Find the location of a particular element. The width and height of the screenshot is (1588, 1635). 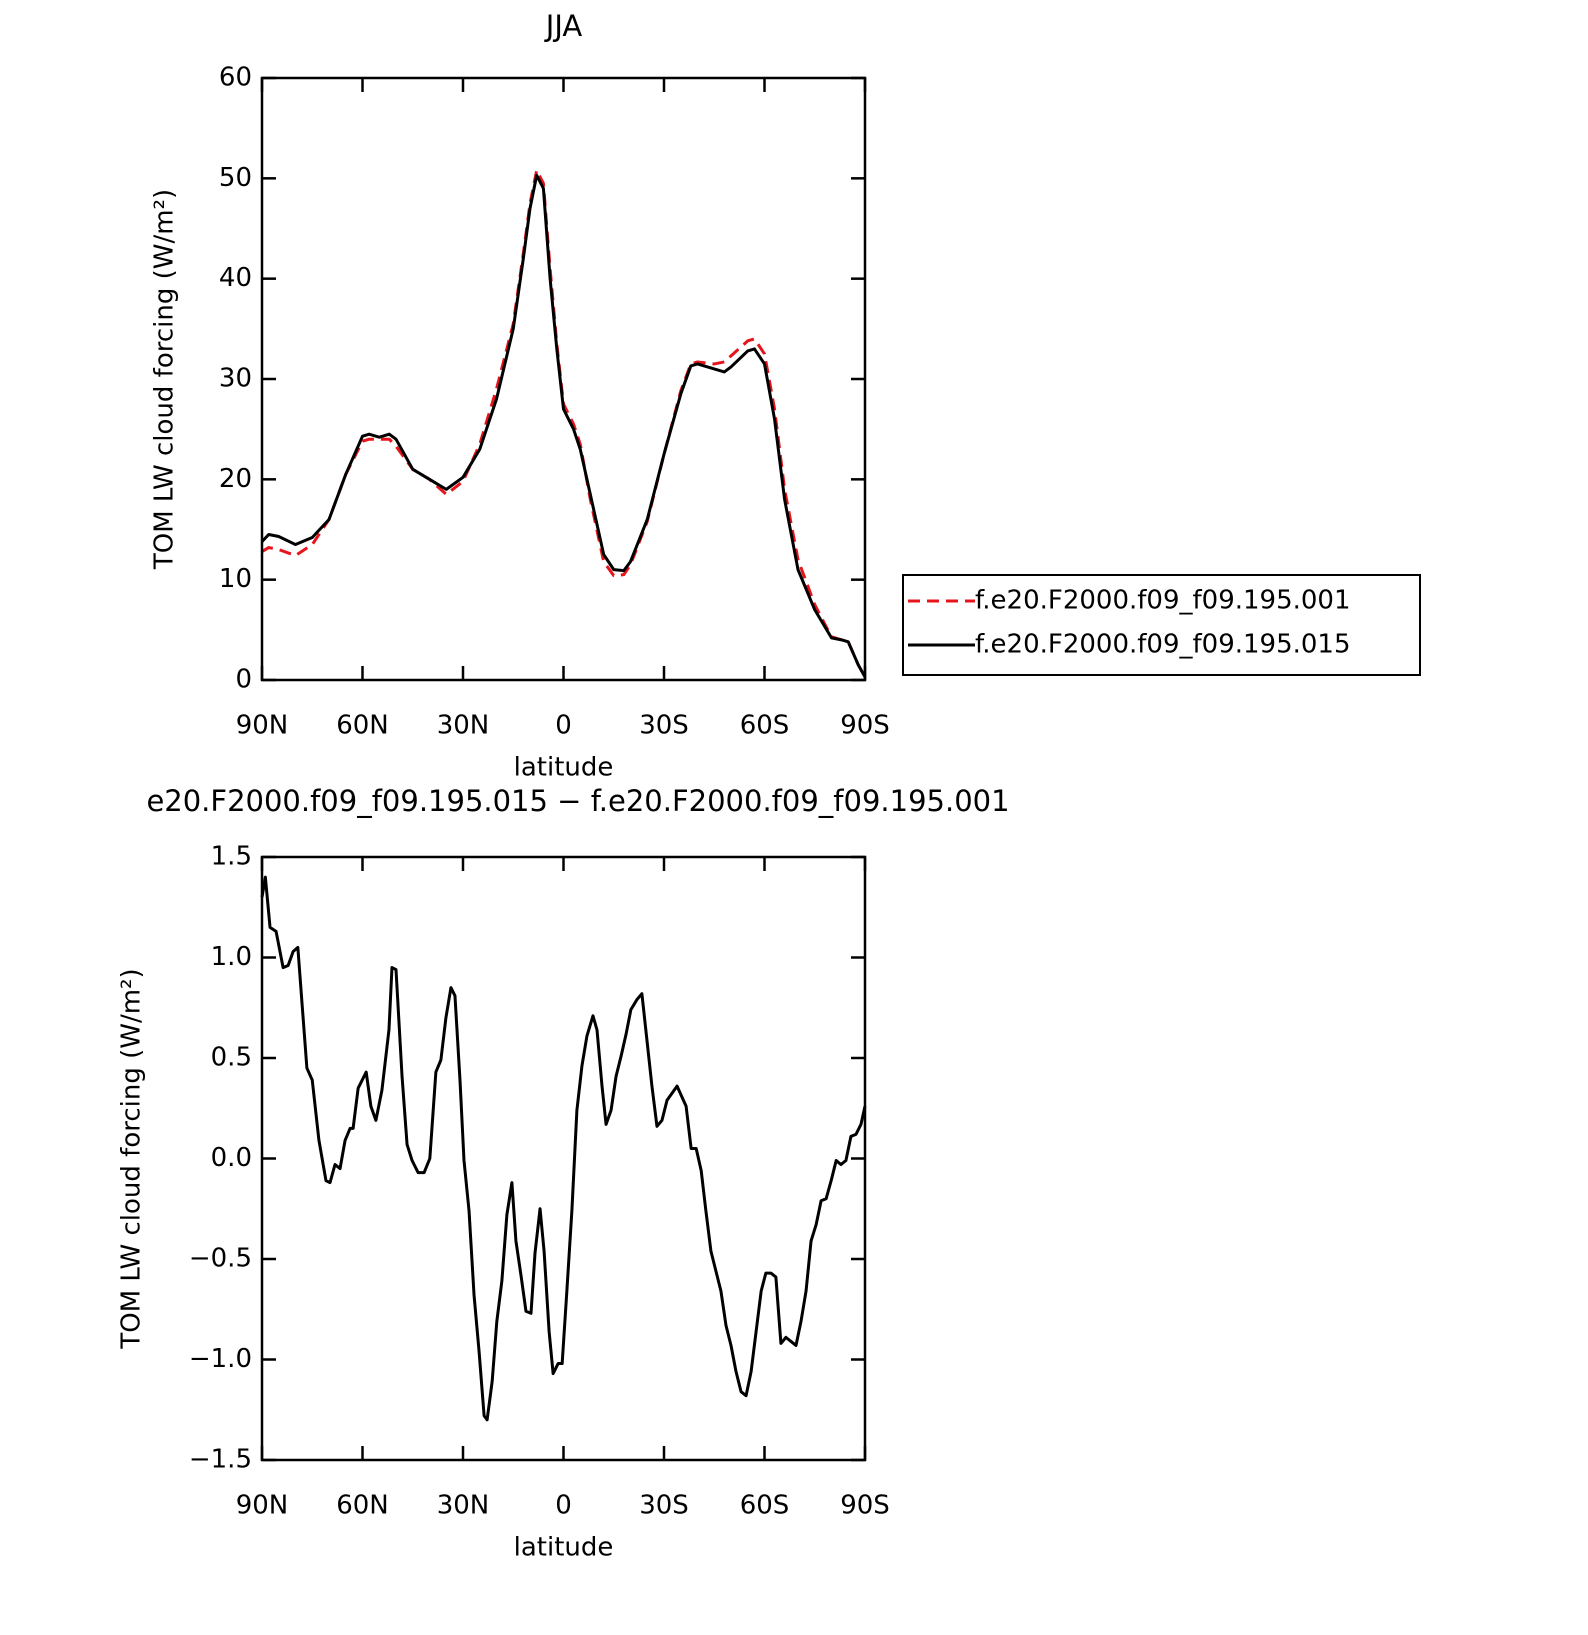

y-tick-label: 1.5 is located at coordinates (231, 857).